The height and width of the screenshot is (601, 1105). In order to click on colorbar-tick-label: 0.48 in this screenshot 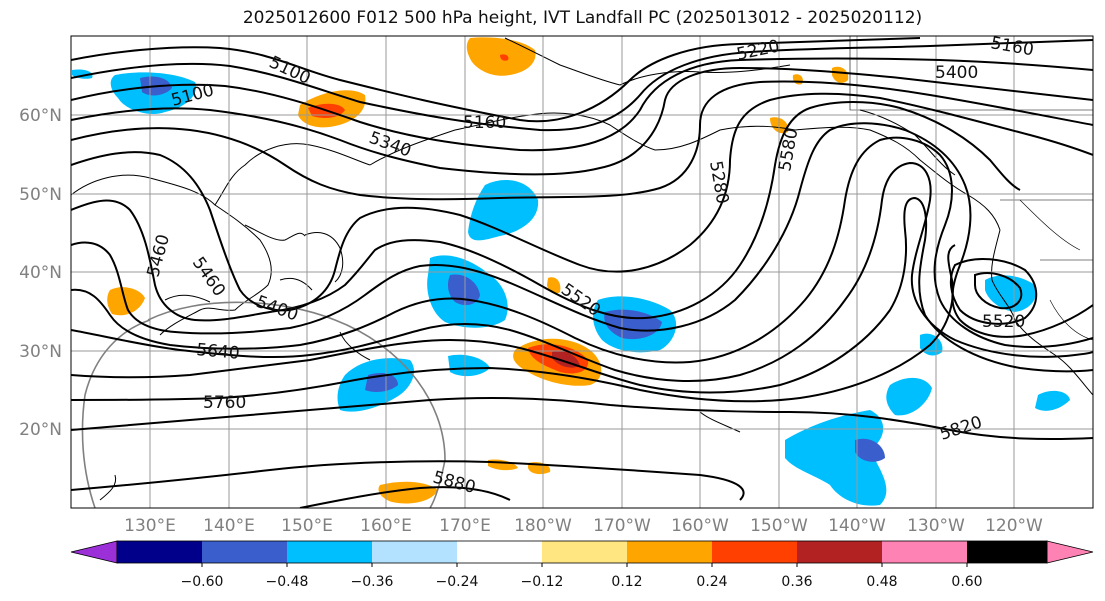, I will do `click(881, 582)`.